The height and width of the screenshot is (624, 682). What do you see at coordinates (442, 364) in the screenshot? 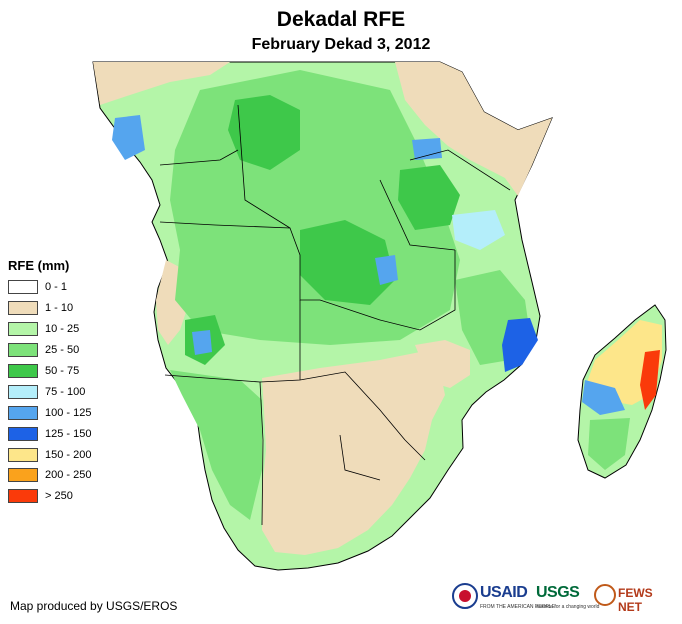
I see `dry-zone-mozambique` at bounding box center [442, 364].